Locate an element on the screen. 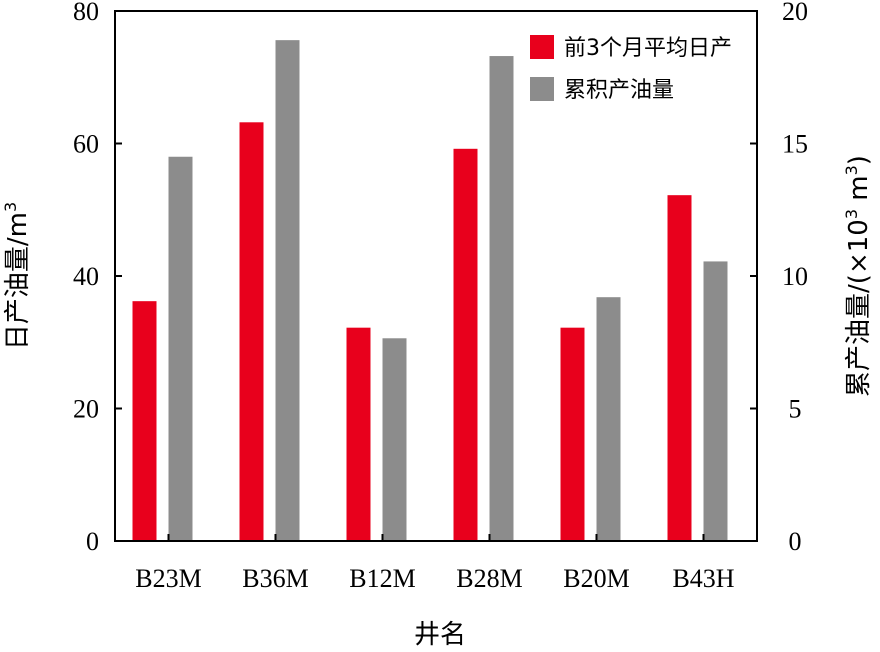 Image resolution: width=880 pixels, height=652 pixels. right-y-tick-label: 5 is located at coordinates (795, 409).